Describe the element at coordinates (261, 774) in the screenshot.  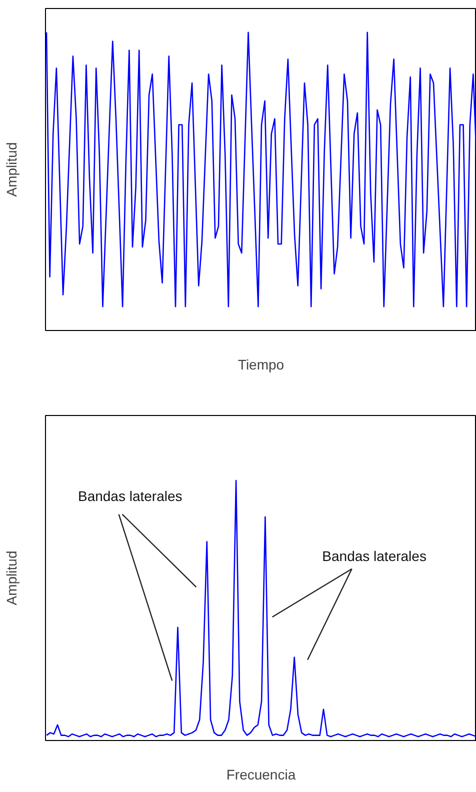
I see `x-axis-title: Frecuencia` at that location.